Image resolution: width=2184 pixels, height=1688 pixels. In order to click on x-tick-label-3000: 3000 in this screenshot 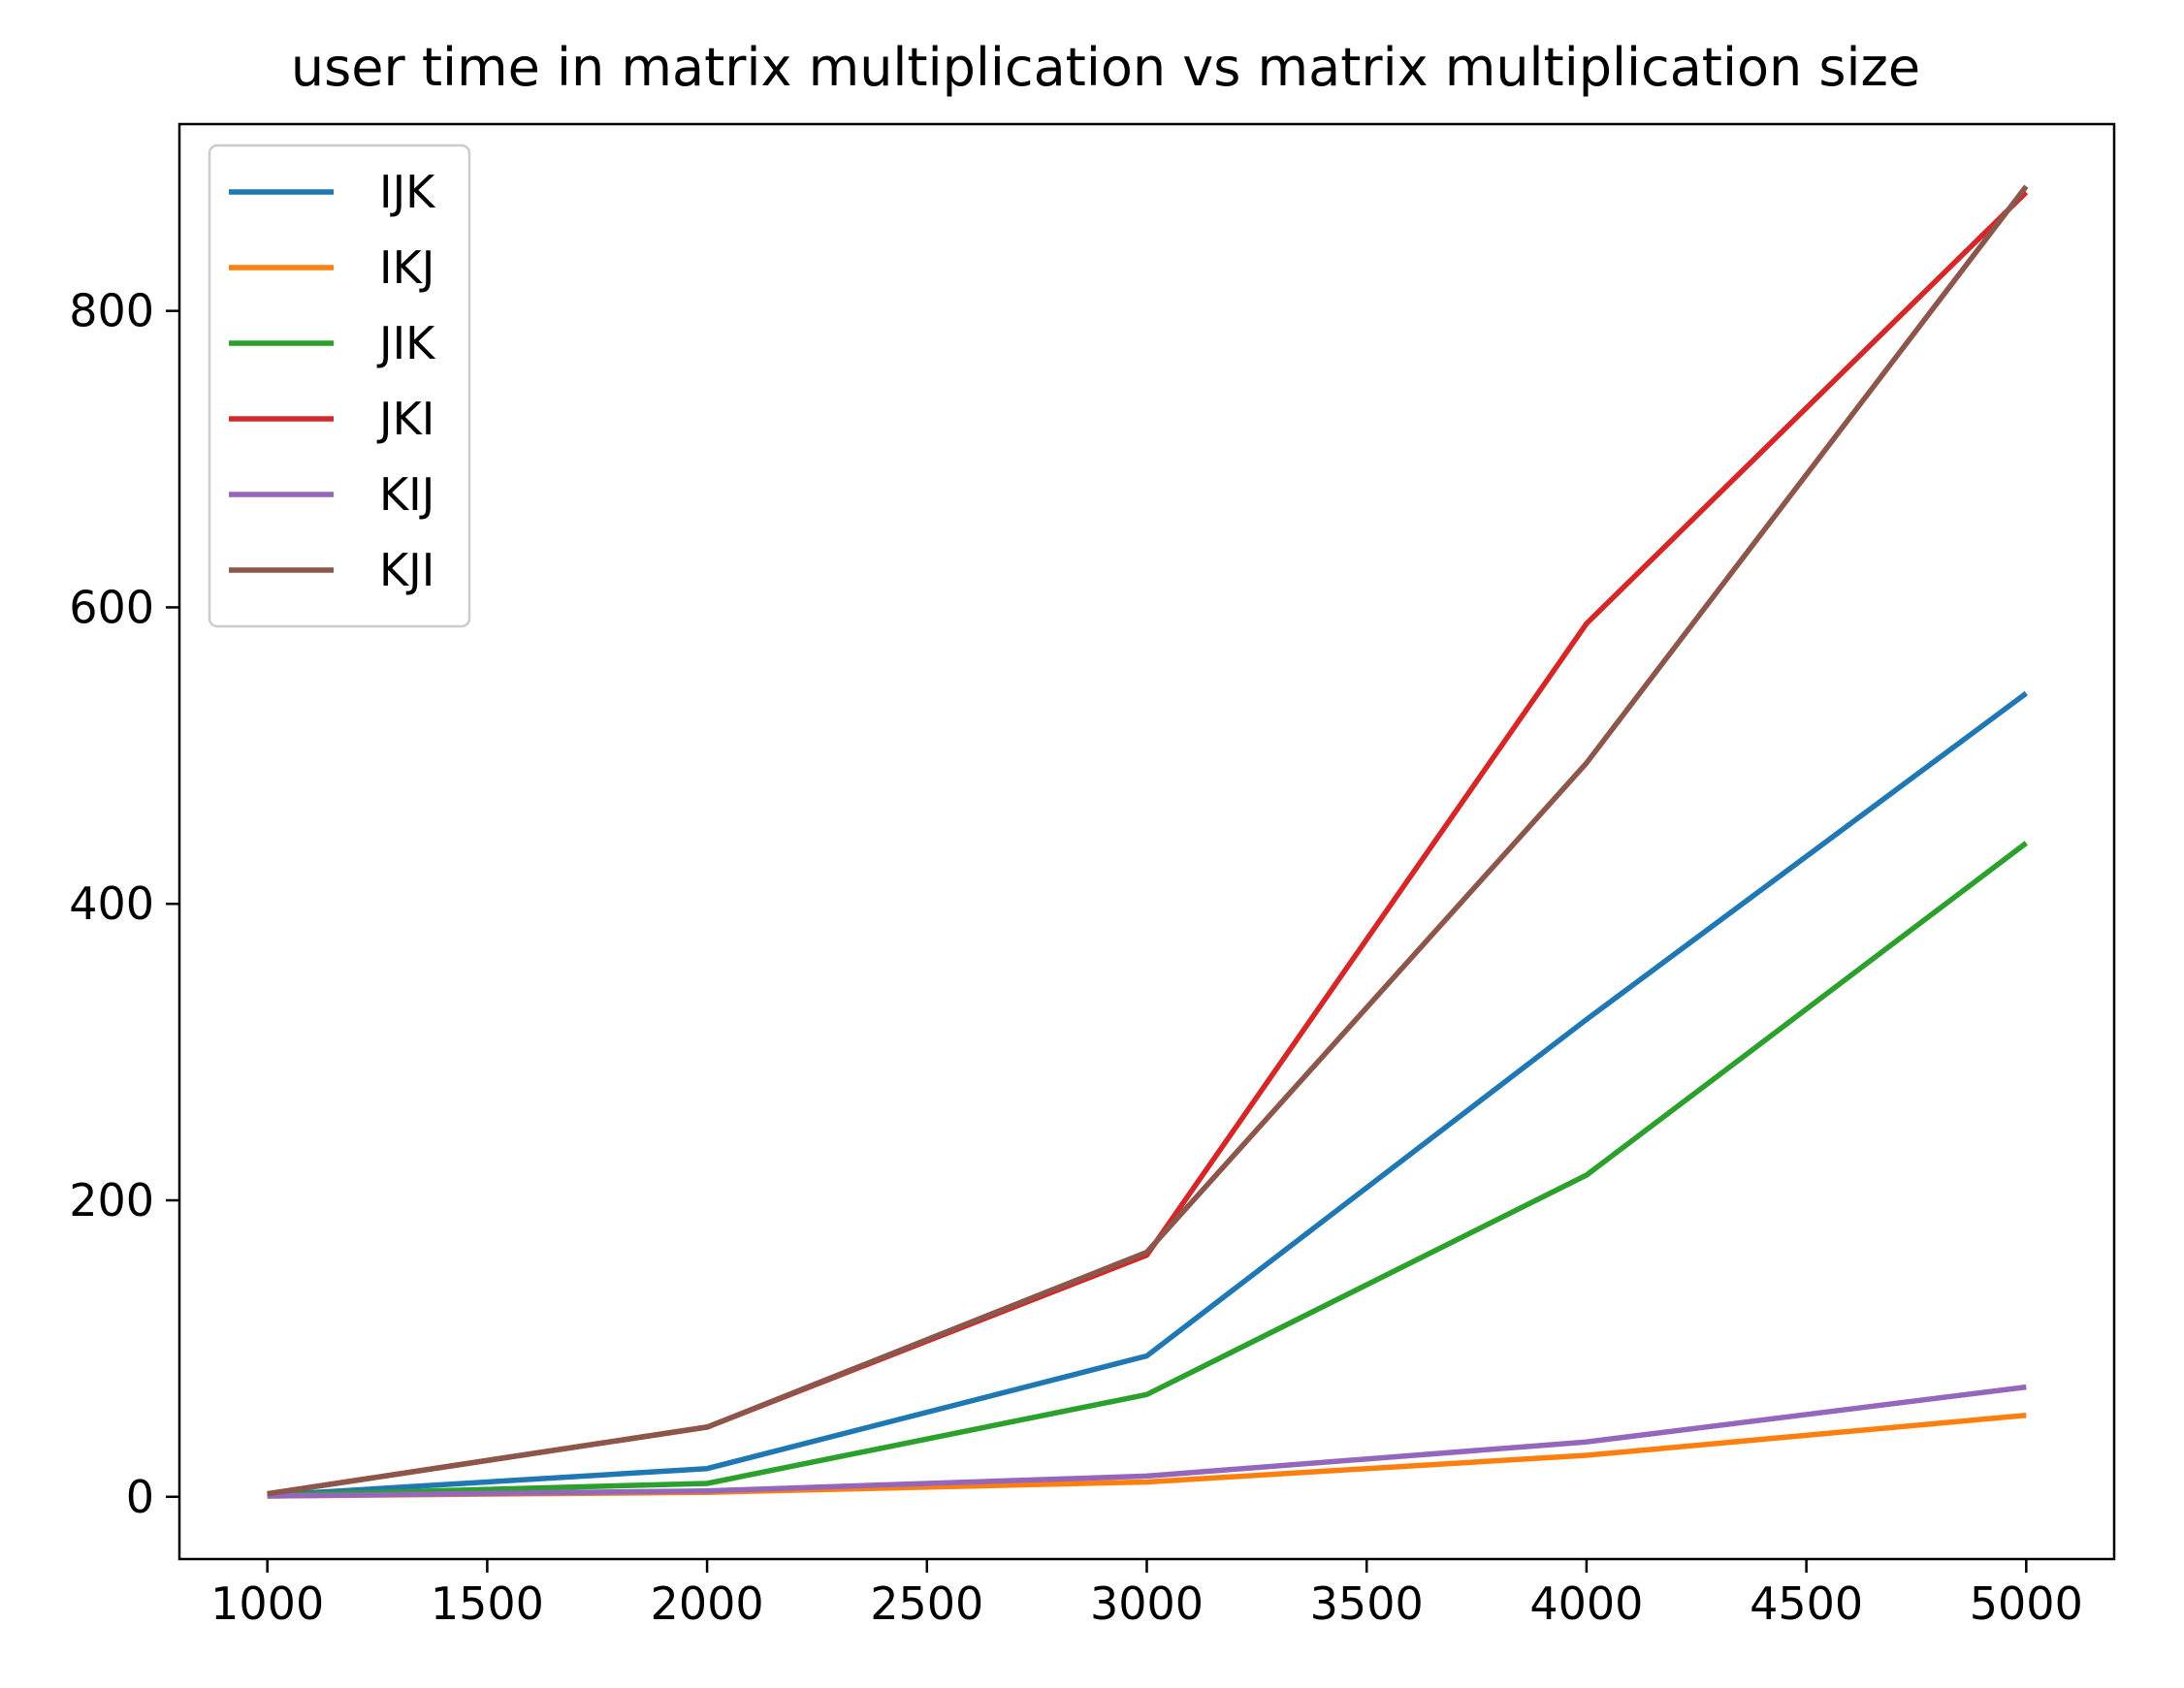, I will do `click(1147, 1603)`.